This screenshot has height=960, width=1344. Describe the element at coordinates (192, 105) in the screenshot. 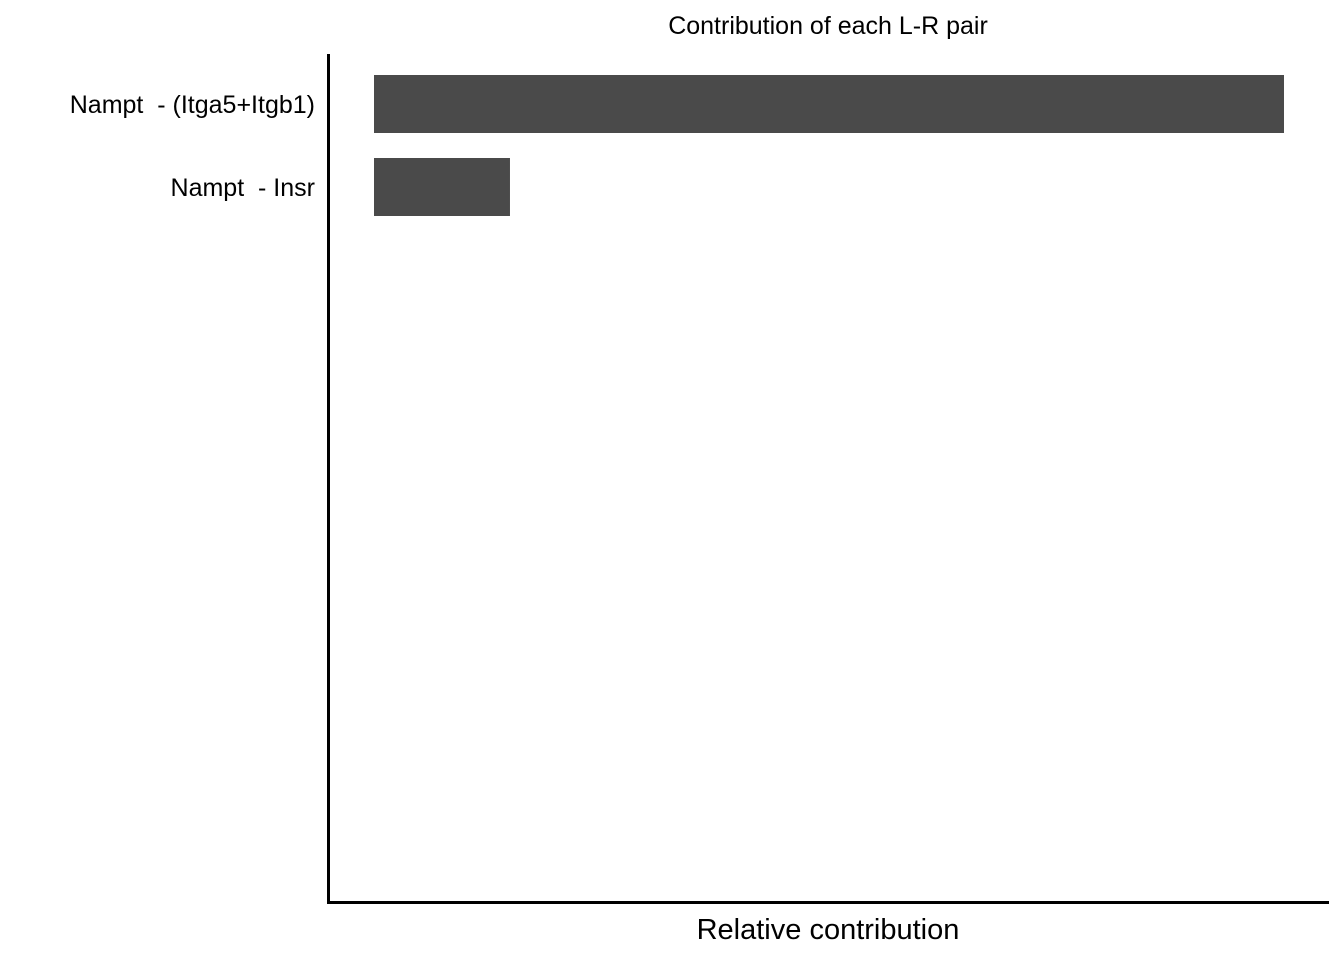

I see `category-label-0: Nampt - (Itga5+Itgb1)` at that location.